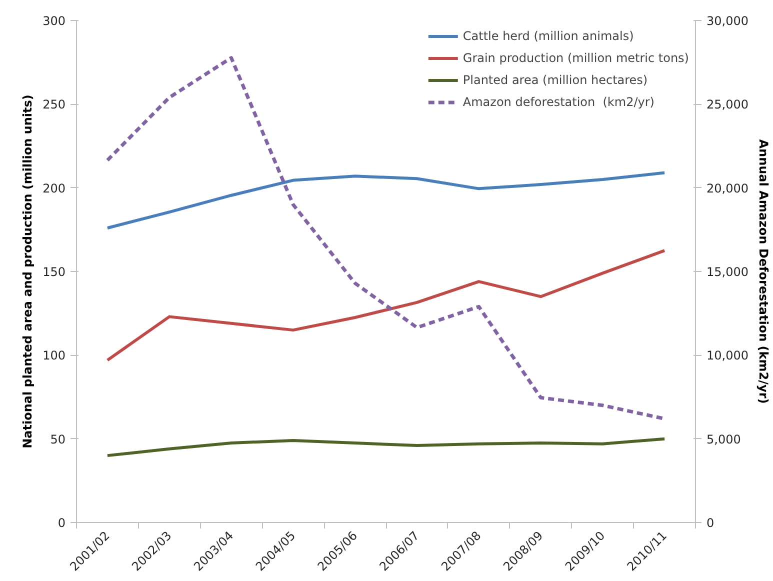 This screenshot has height=581, width=773. I want to click on y-axis-title: National planted area and production (million units), so click(27, 271).